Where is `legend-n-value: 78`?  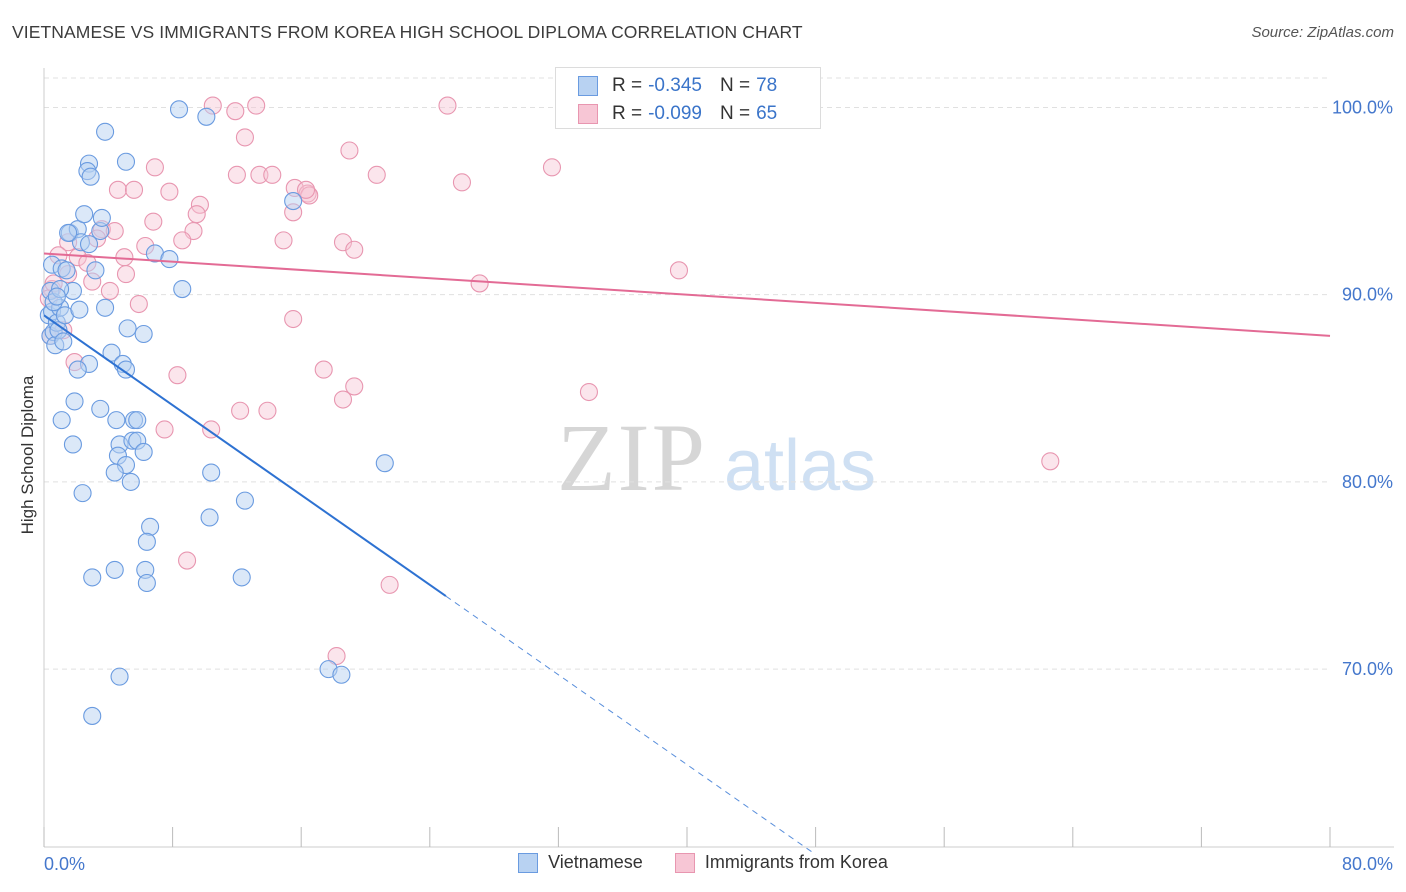
legend-n-value: 78 is located at coordinates (767, 85).